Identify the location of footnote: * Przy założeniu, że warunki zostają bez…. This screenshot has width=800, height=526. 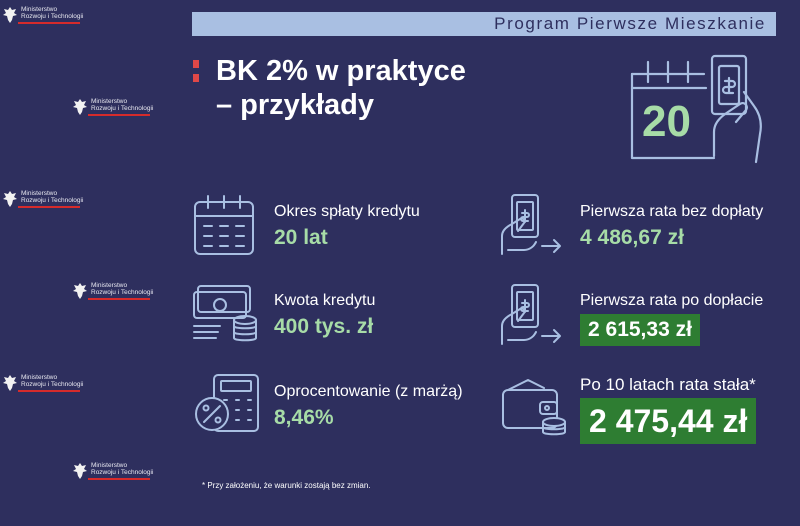
(286, 485).